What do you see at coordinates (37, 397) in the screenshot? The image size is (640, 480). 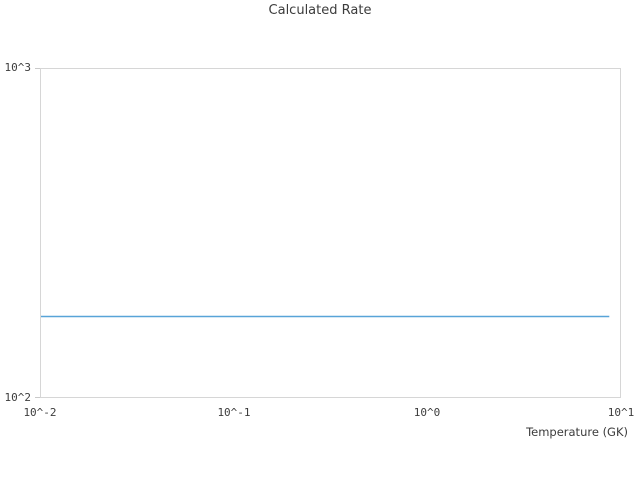 I see `y-tick-mark-bottom` at bounding box center [37, 397].